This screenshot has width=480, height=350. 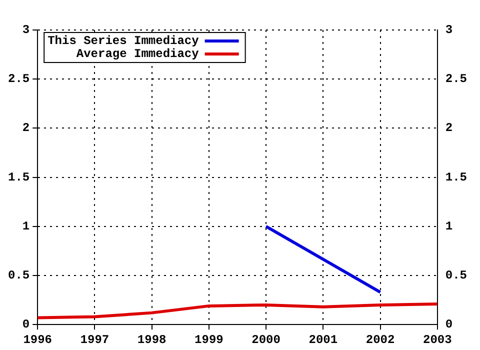 What do you see at coordinates (456, 177) in the screenshot?
I see `y2-tick-label: 1.5` at bounding box center [456, 177].